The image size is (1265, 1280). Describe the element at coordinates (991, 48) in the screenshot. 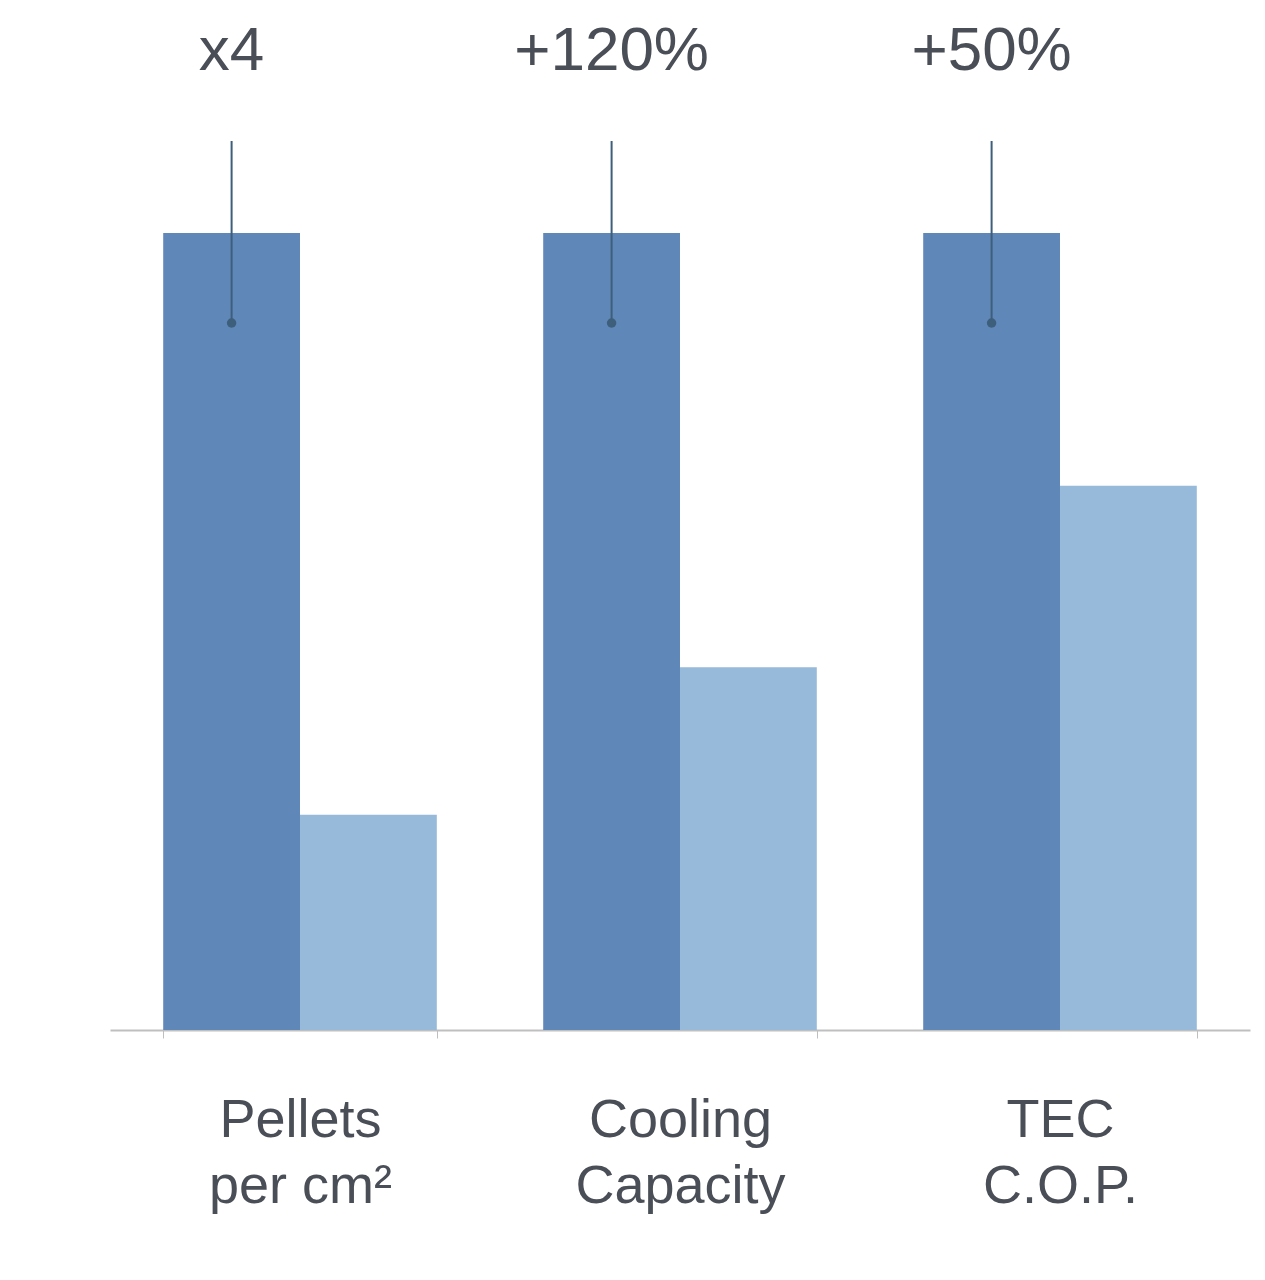

I see `text: +50%` at that location.